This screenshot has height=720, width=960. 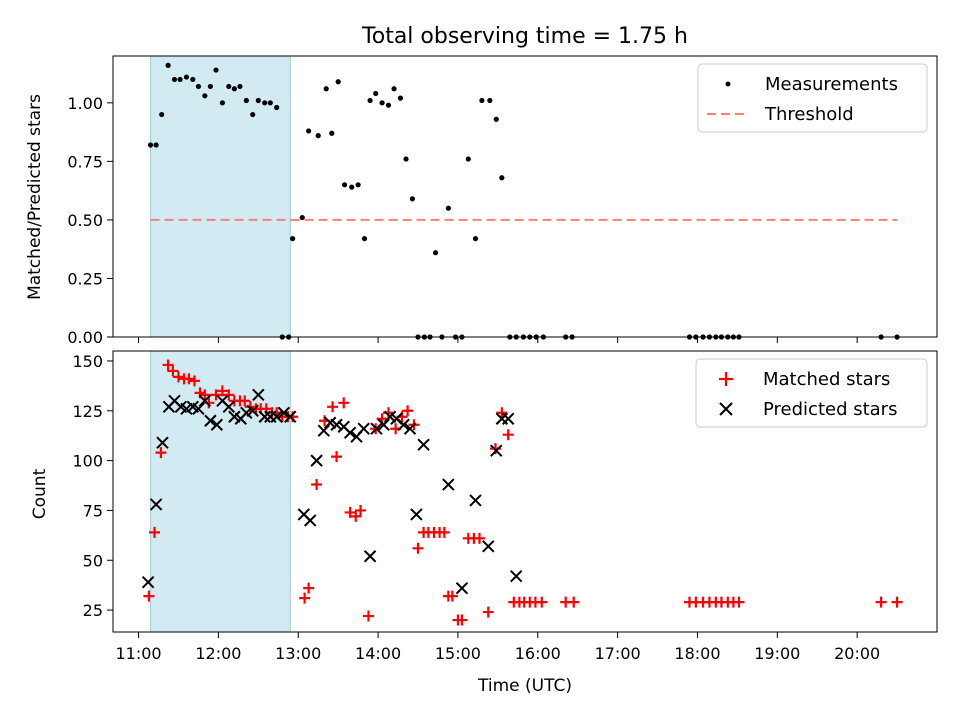 What do you see at coordinates (138, 653) in the screenshot?
I see `x-tick-label: 11:00` at bounding box center [138, 653].